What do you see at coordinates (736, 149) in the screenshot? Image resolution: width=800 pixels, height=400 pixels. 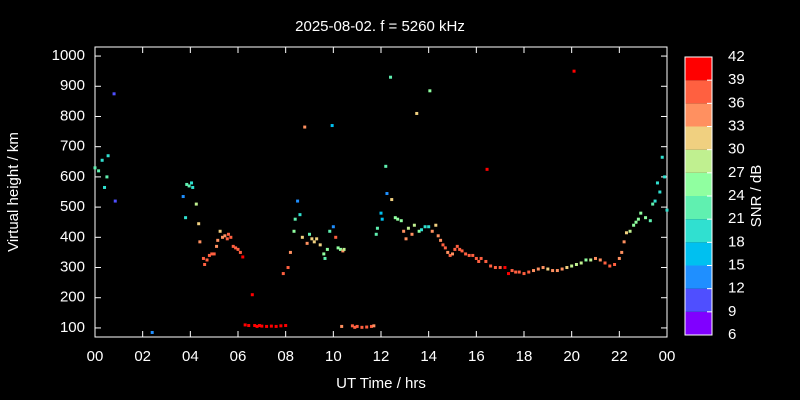 I see `colorbar-tick-label: 30` at bounding box center [736, 149].